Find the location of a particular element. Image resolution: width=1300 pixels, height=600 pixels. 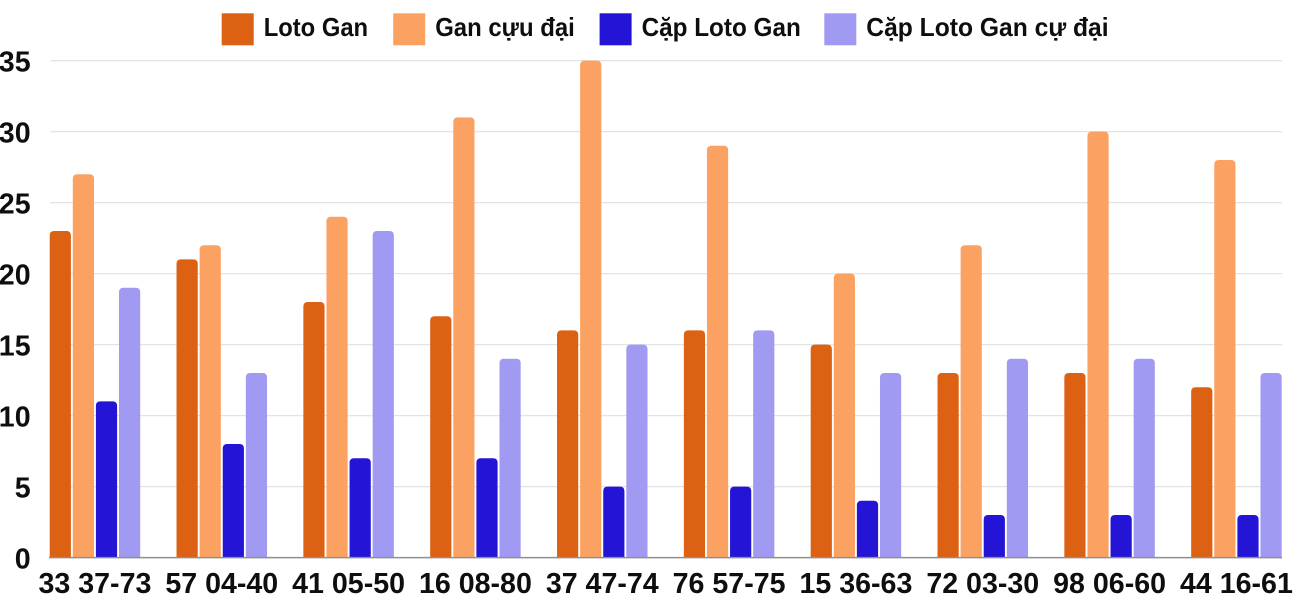

svg-text: 0 is located at coordinates (23, 560).